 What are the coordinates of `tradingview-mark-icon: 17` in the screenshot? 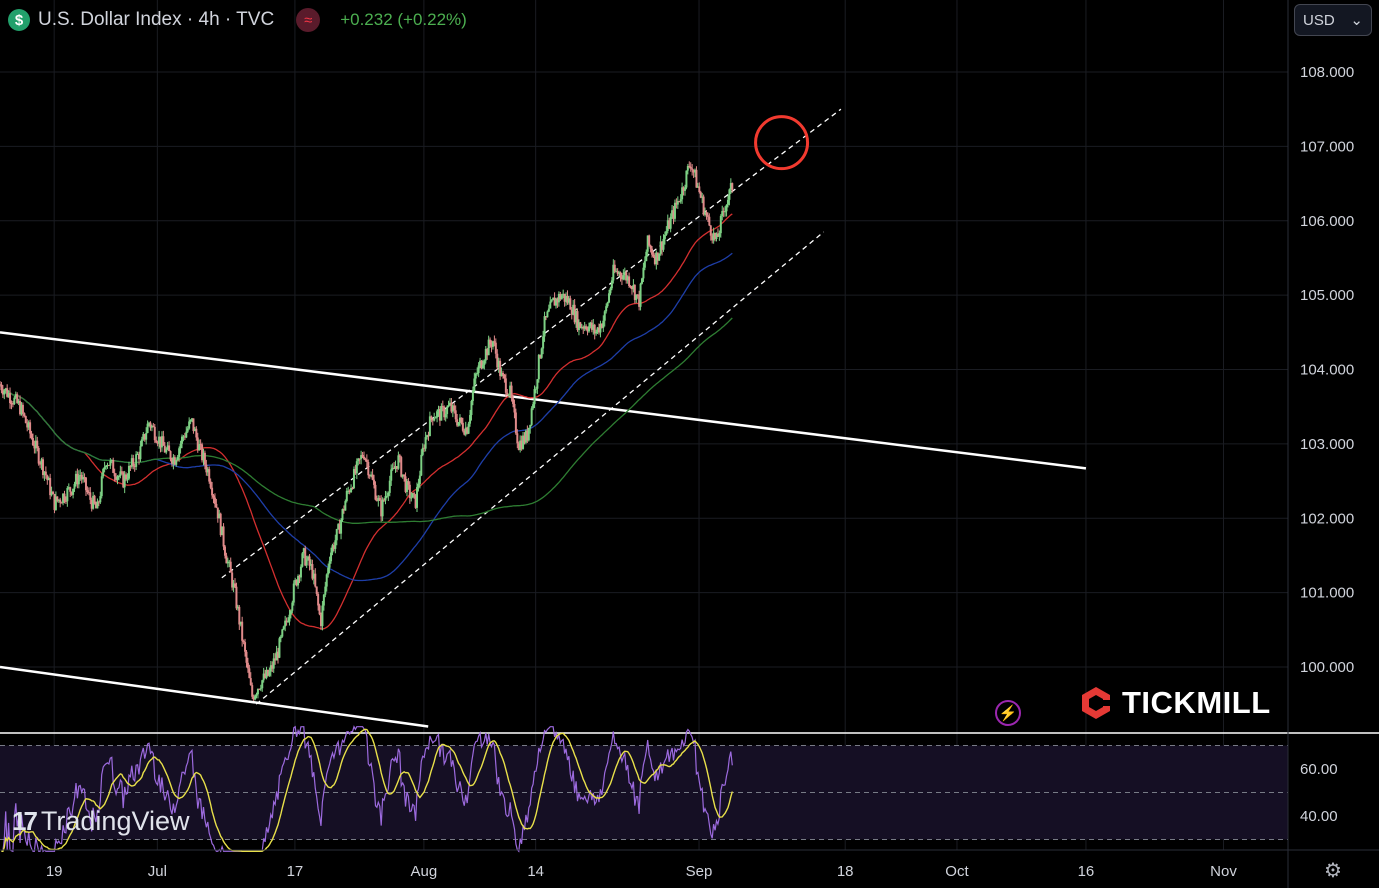 It's located at (25, 821).